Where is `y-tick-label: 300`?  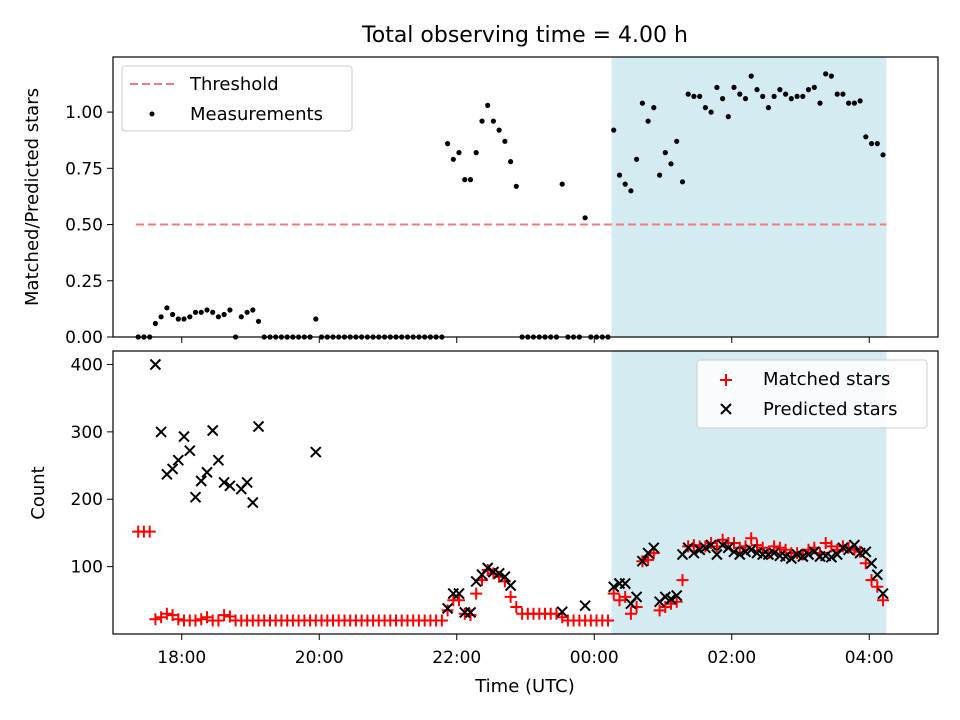
y-tick-label: 300 is located at coordinates (87, 433).